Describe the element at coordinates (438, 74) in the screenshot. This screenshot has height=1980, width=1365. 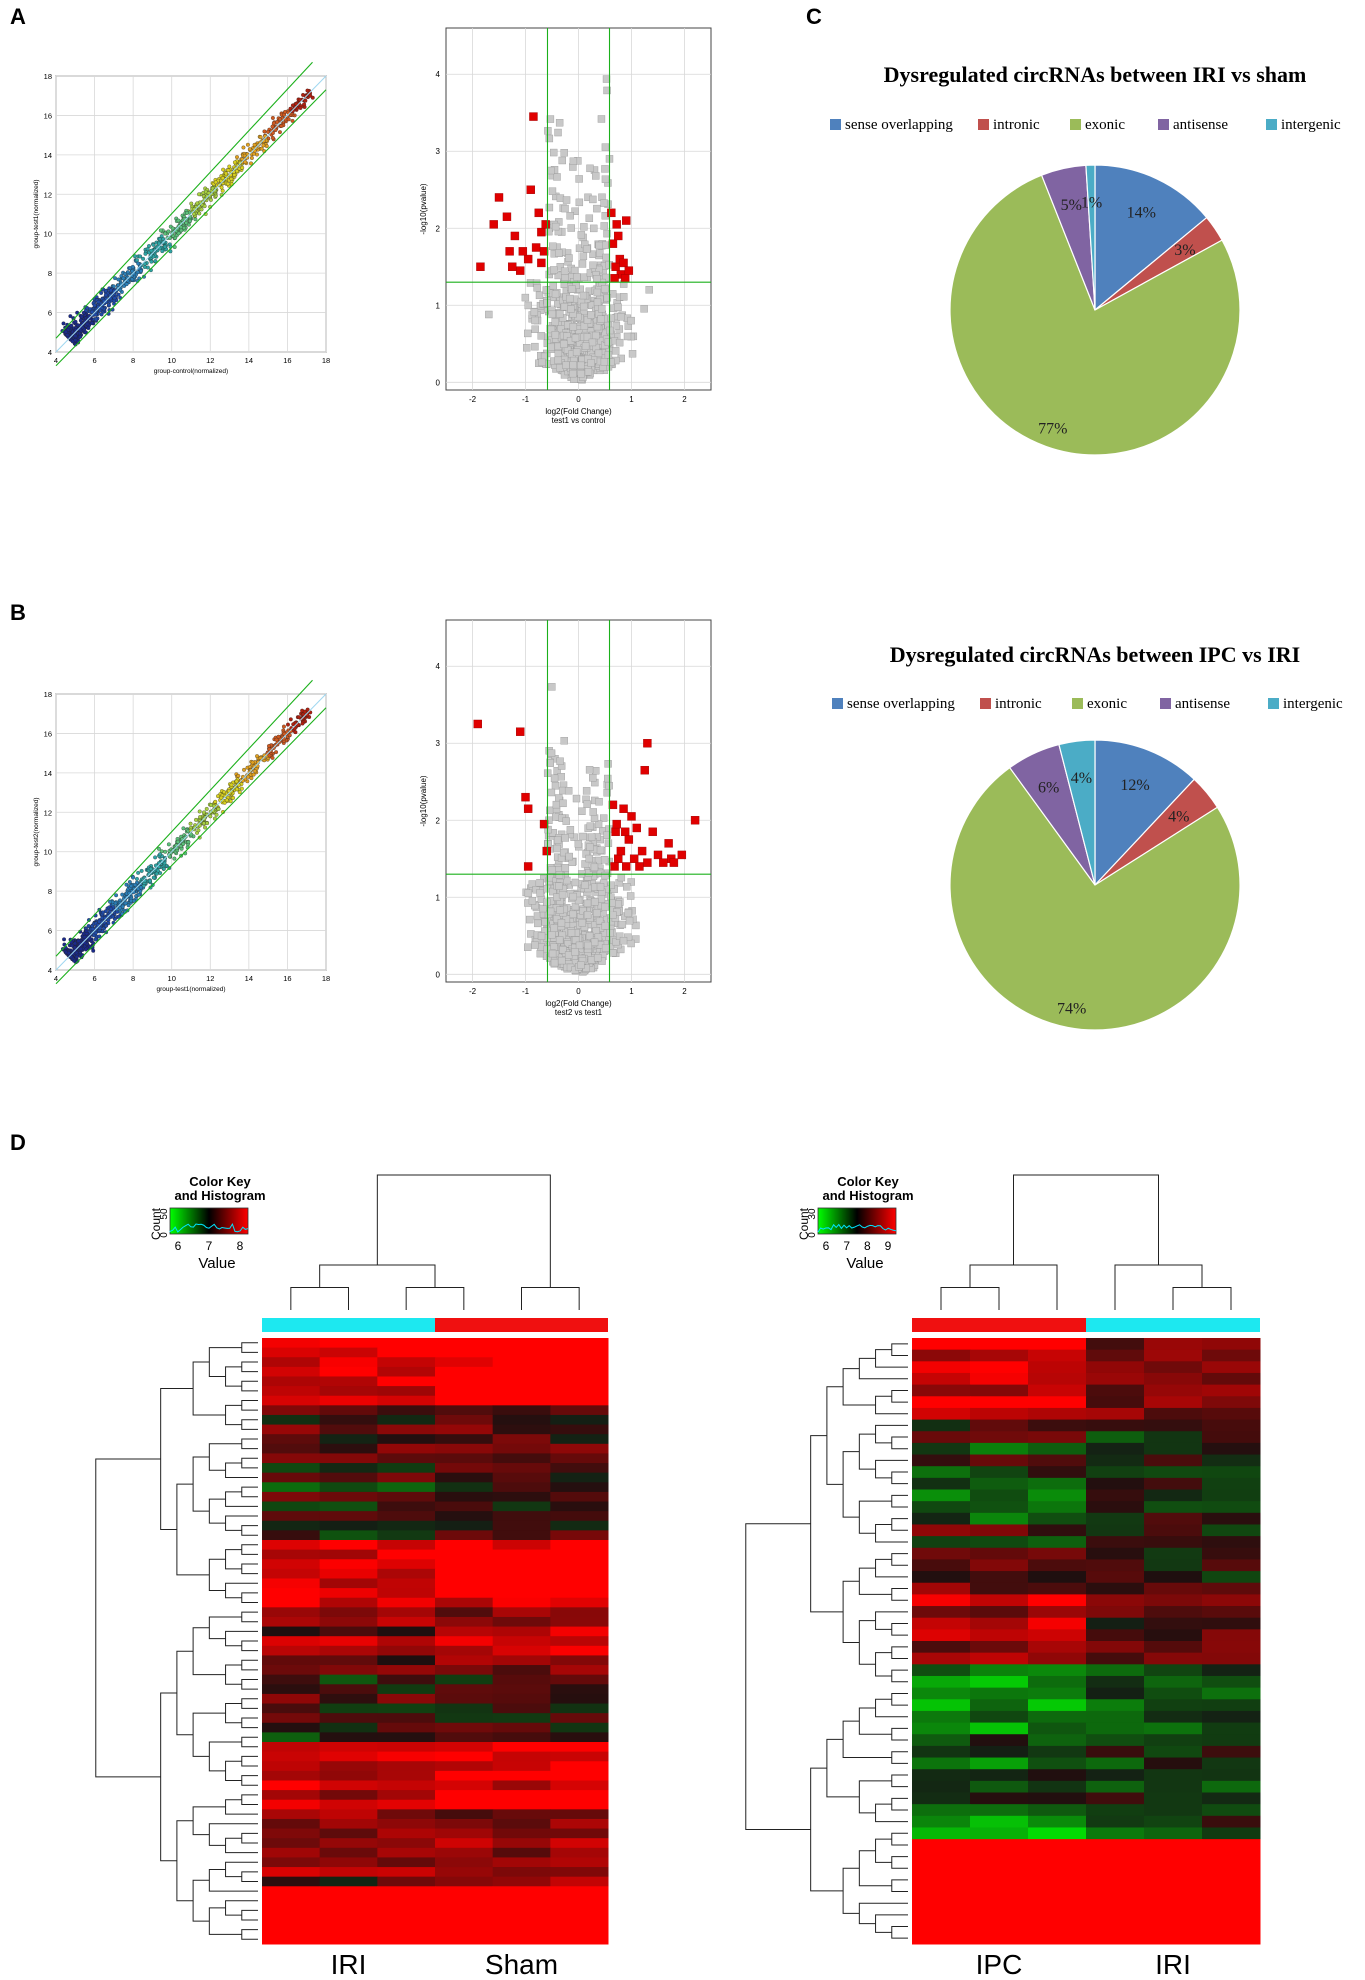
I see `y-tick-label: 4` at that location.